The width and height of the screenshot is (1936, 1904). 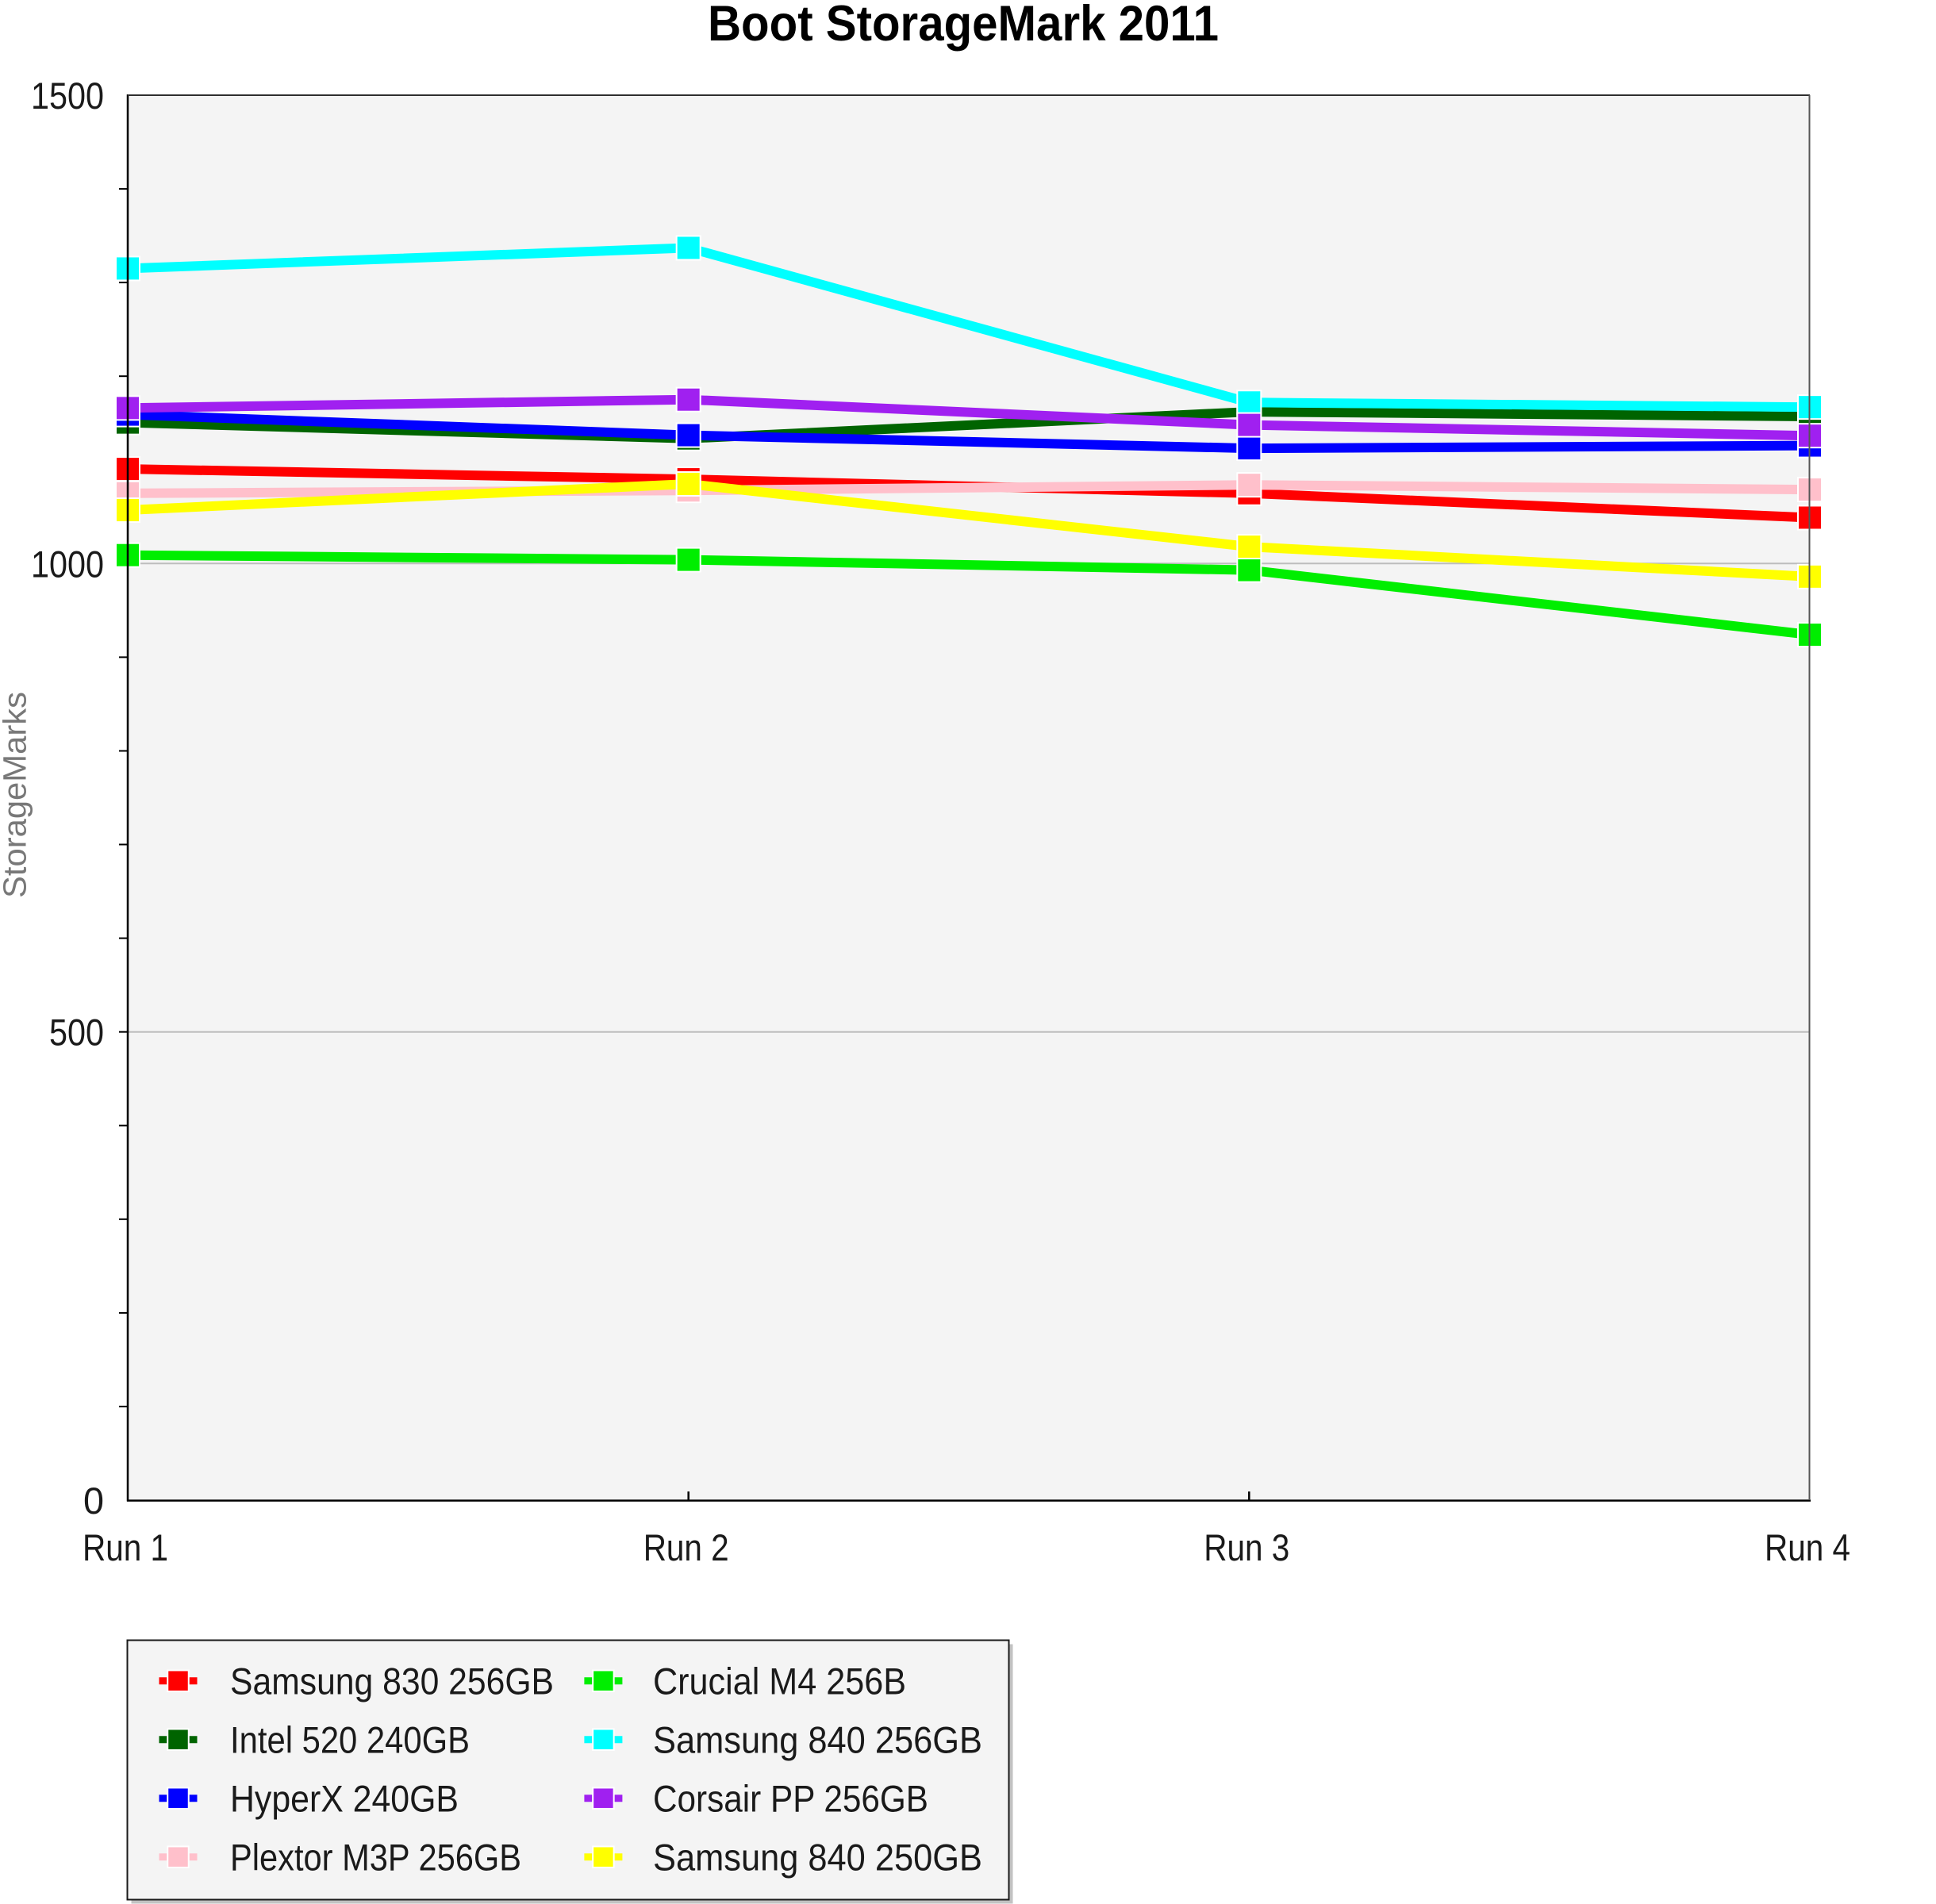 I want to click on svg-text: 500, so click(x=76, y=1033).